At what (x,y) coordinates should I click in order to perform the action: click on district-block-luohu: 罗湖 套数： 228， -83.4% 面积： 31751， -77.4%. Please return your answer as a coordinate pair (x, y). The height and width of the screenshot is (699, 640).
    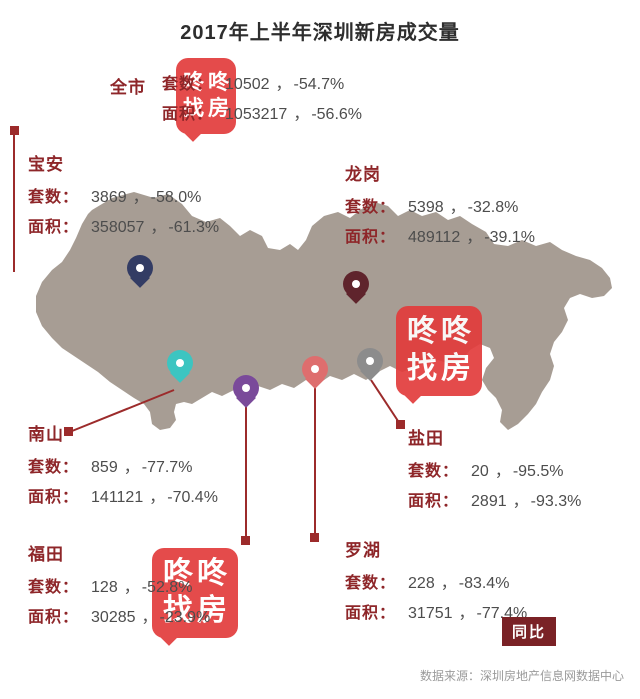
    Looking at the image, I should click on (436, 582).